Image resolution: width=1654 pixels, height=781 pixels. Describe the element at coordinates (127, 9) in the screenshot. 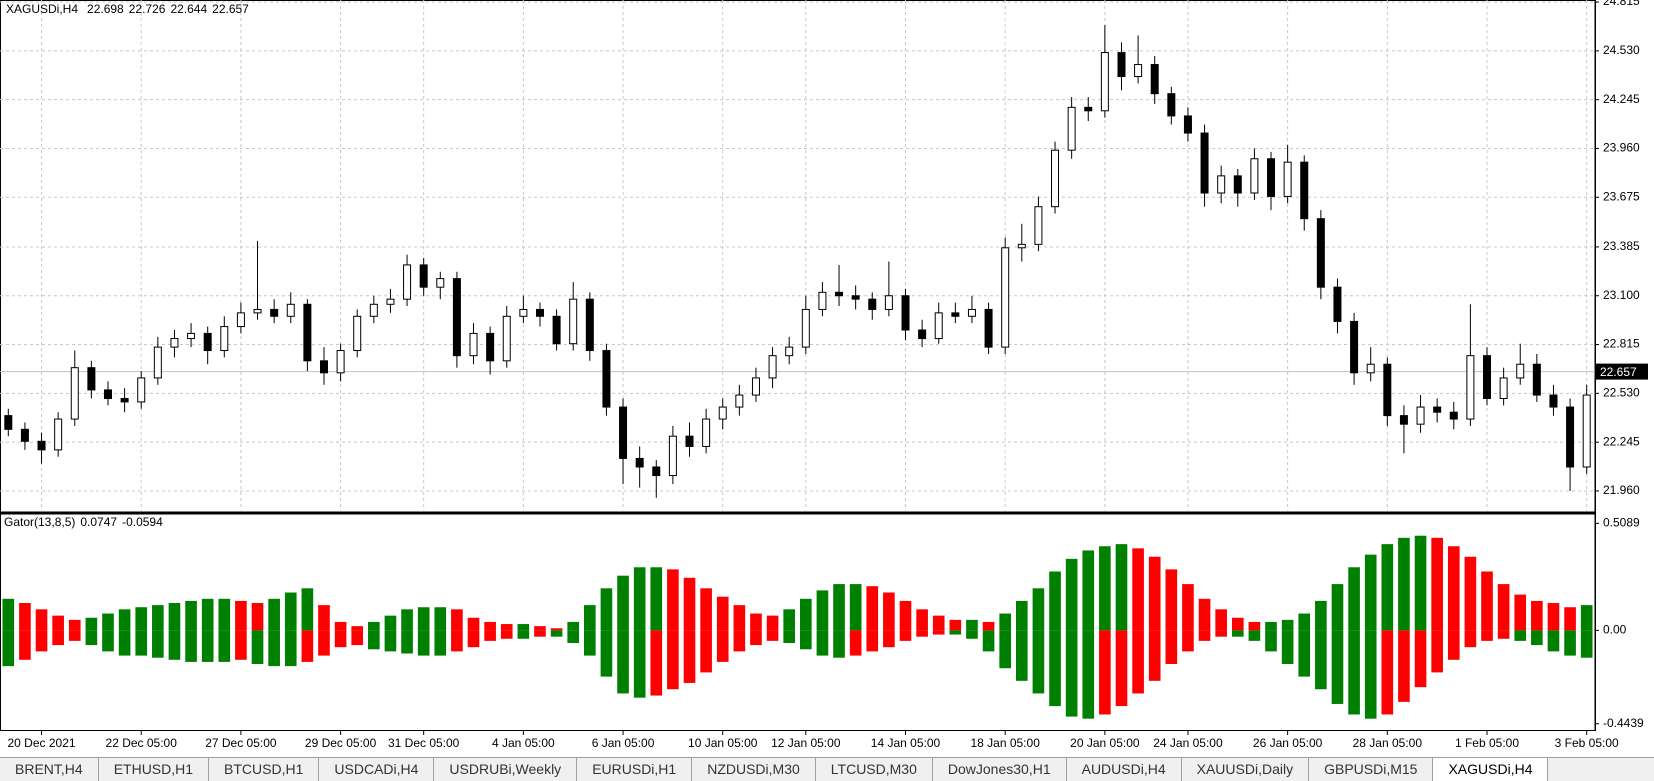

I see `chart-header: XAGUSDi,H4 22.698 22.726 22.644 22.657` at that location.